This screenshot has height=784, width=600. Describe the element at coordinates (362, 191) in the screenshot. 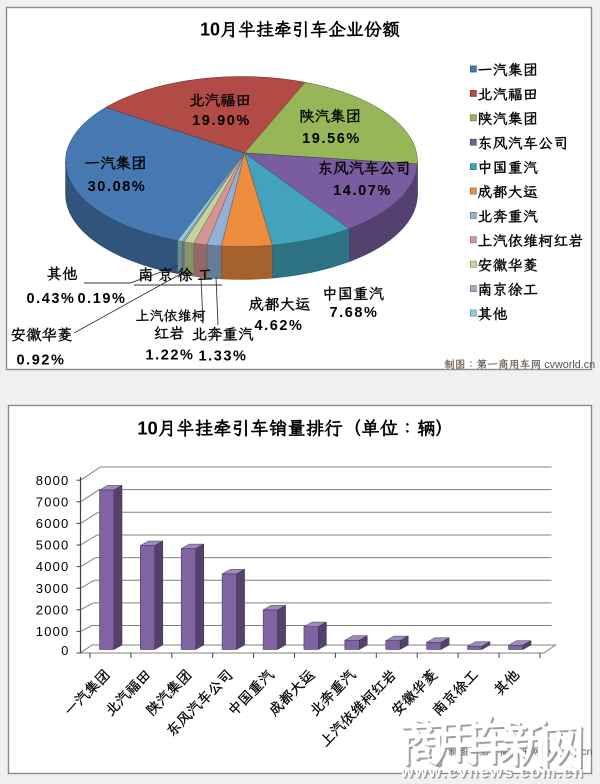

I see `svg-text: 14.07%` at that location.